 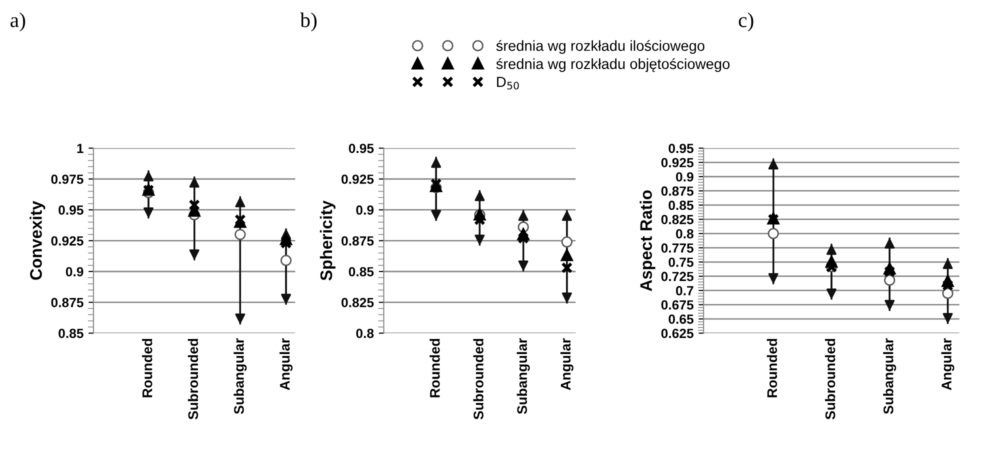 What do you see at coordinates (677, 305) in the screenshot?
I see `y-tick-label: 0.675` at bounding box center [677, 305].